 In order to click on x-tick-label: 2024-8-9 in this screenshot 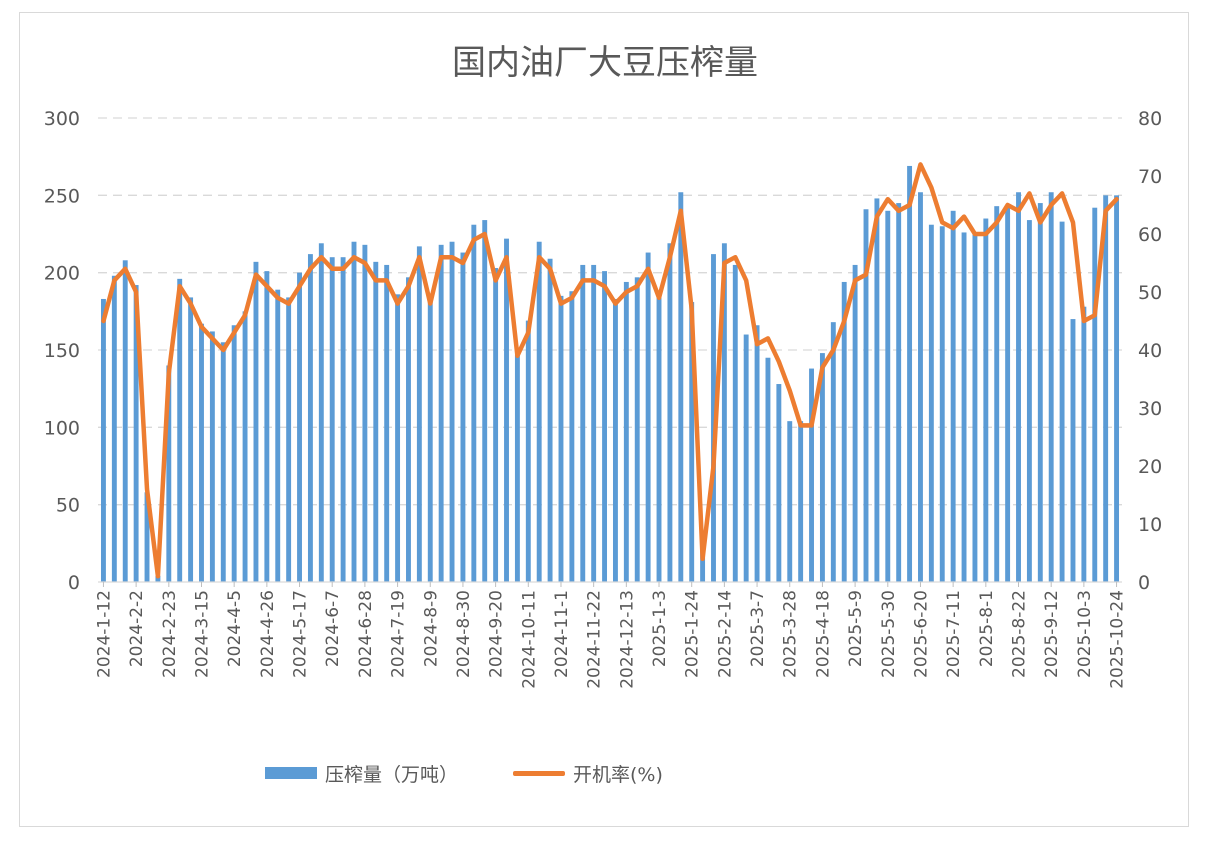, I will do `click(431, 628)`.